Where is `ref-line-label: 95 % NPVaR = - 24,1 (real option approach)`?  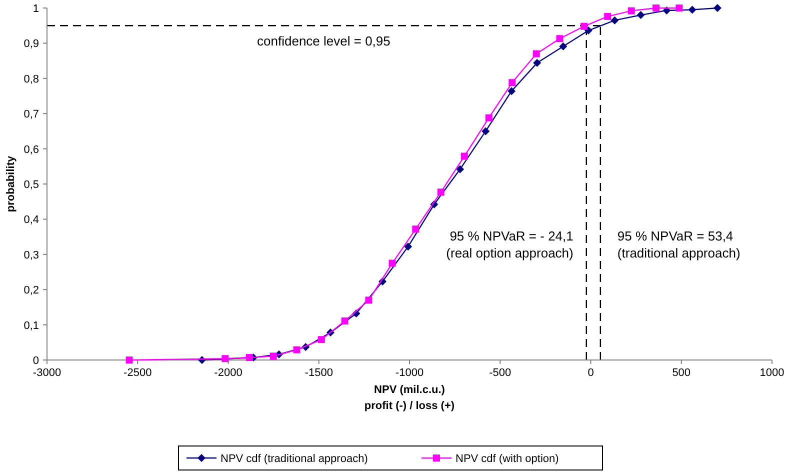
ref-line-label: 95 % NPVaR = - 24,1 (real option approach) is located at coordinates (510, 244).